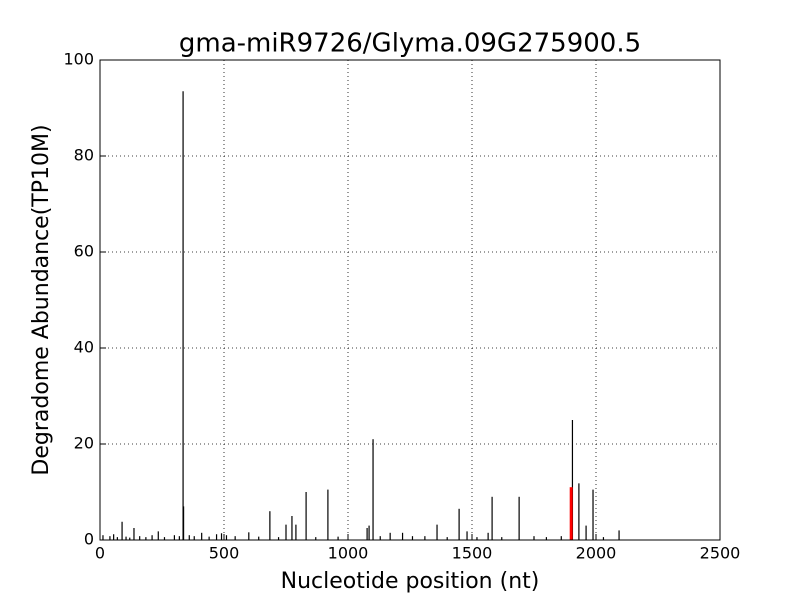  What do you see at coordinates (84, 155) in the screenshot?
I see `y-tick-label: 80` at bounding box center [84, 155].